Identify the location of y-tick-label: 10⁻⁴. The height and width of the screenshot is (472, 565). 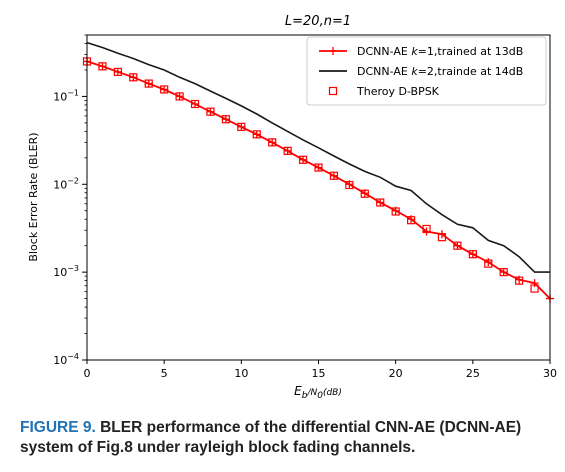
(66, 359).